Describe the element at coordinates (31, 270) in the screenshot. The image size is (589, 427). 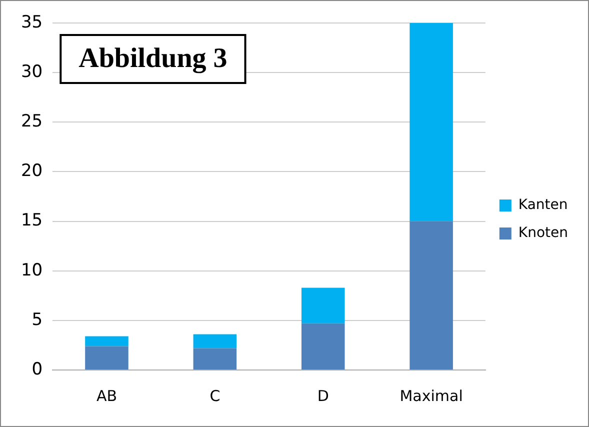
I see `y-tick-label: 10` at that location.